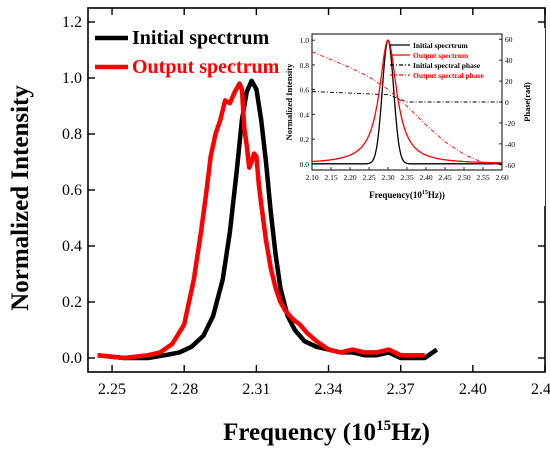 This screenshot has width=550, height=451. What do you see at coordinates (299, 432) in the screenshot?
I see `main-x-axis-title-text: Frequency (10` at bounding box center [299, 432].